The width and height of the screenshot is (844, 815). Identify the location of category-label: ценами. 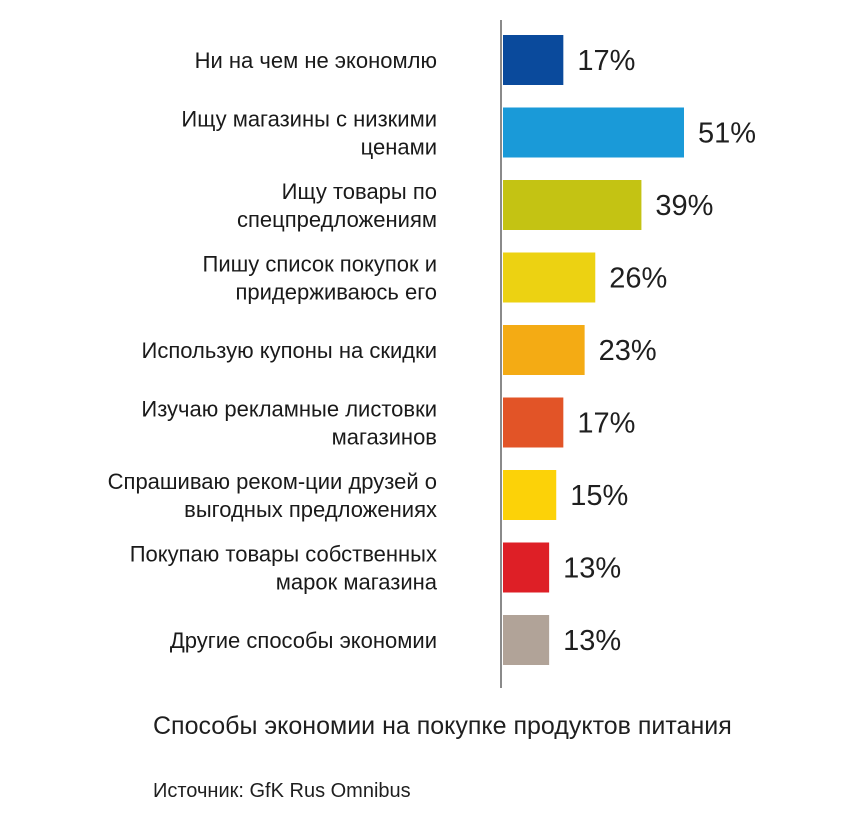
(399, 147).